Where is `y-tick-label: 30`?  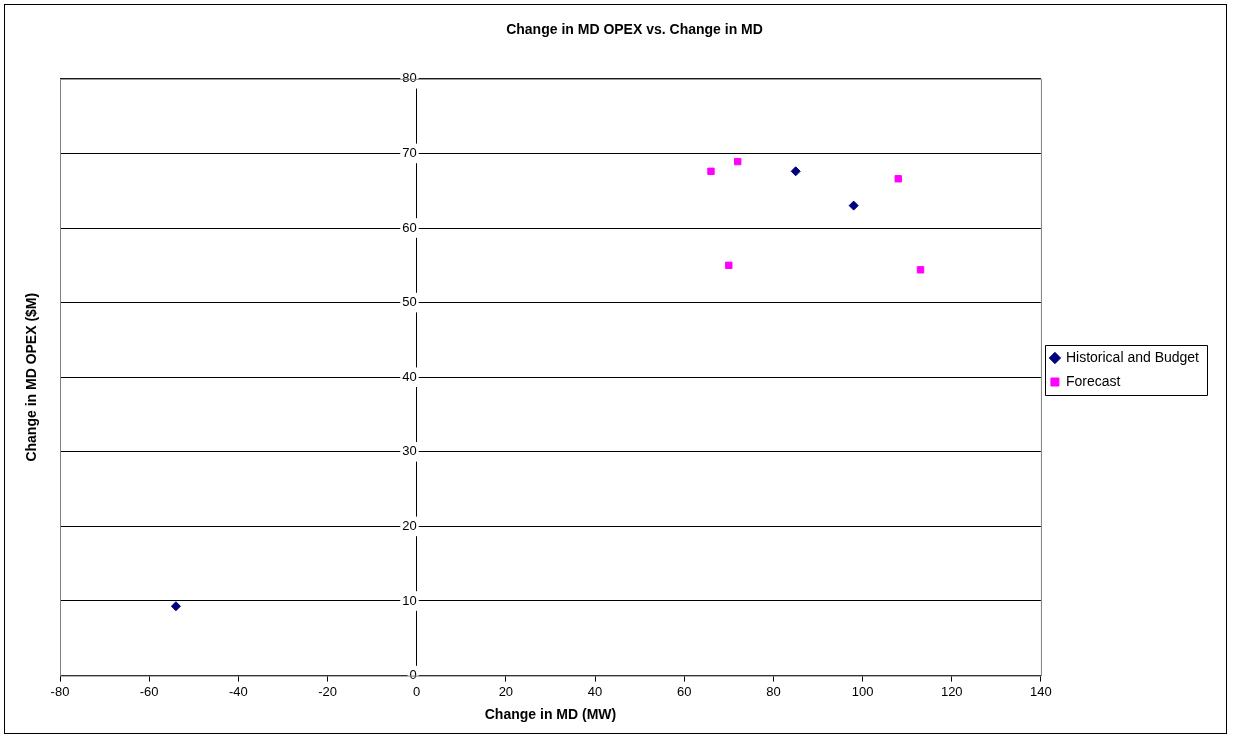
y-tick-label: 30 is located at coordinates (409, 451).